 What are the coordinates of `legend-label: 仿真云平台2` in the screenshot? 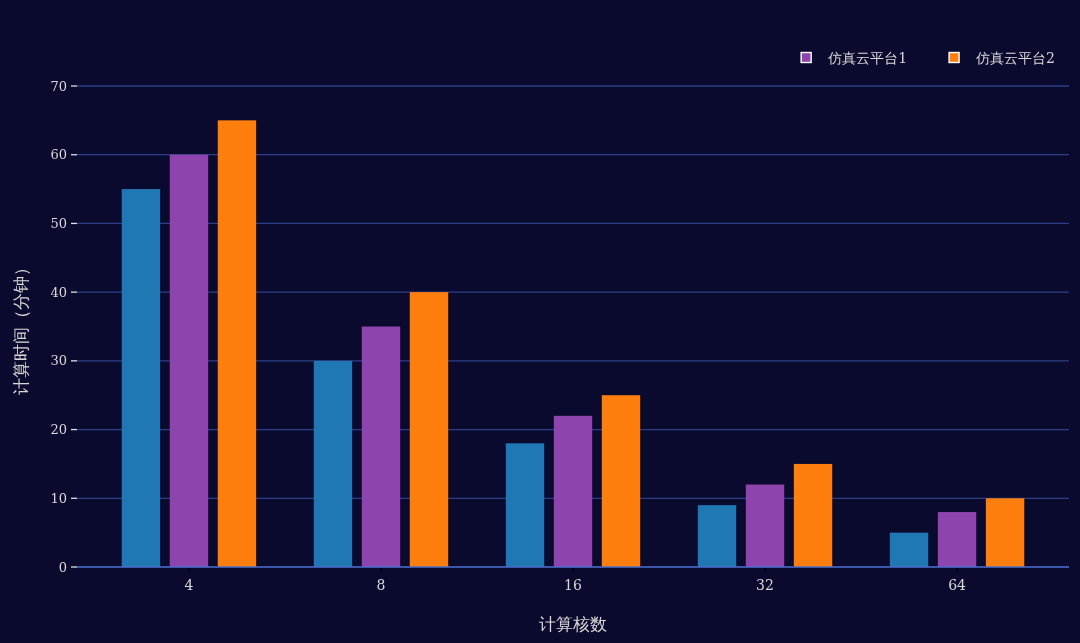 It's located at (1015, 58).